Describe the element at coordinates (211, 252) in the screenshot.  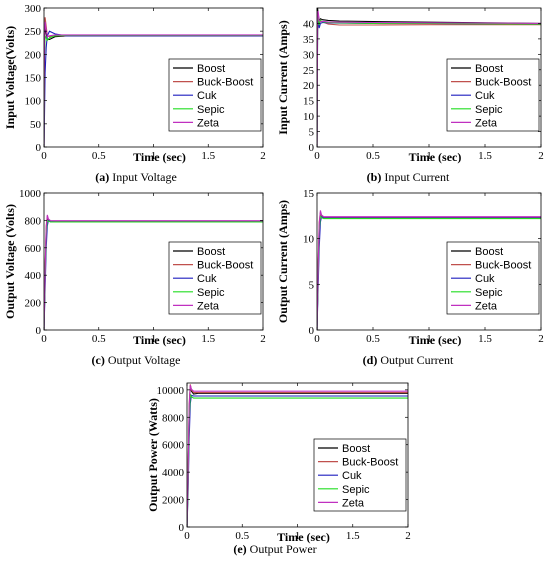
I see `chart-output-voltage-legend-label-boost: Boost` at that location.